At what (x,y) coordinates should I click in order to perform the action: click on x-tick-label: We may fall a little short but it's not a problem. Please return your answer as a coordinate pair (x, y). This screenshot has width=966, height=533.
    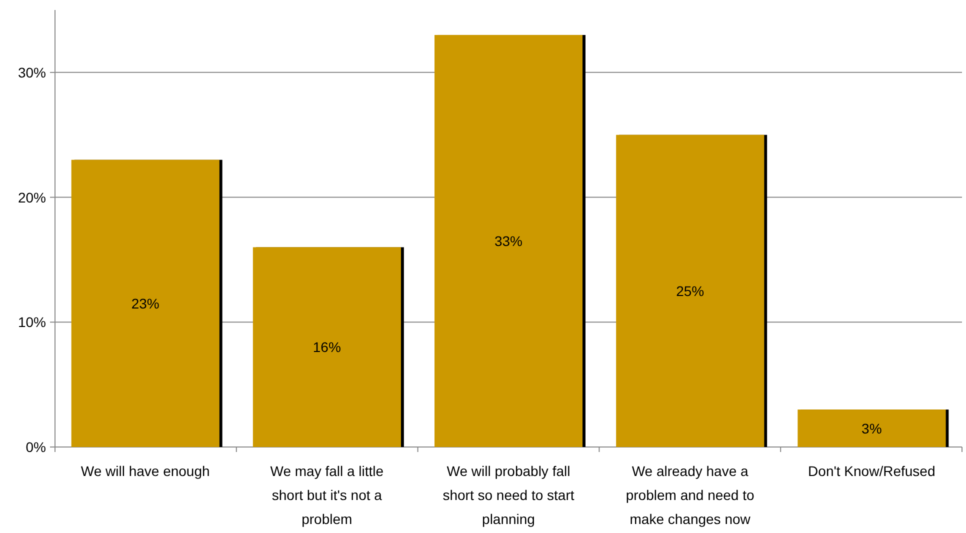
    Looking at the image, I should click on (327, 495).